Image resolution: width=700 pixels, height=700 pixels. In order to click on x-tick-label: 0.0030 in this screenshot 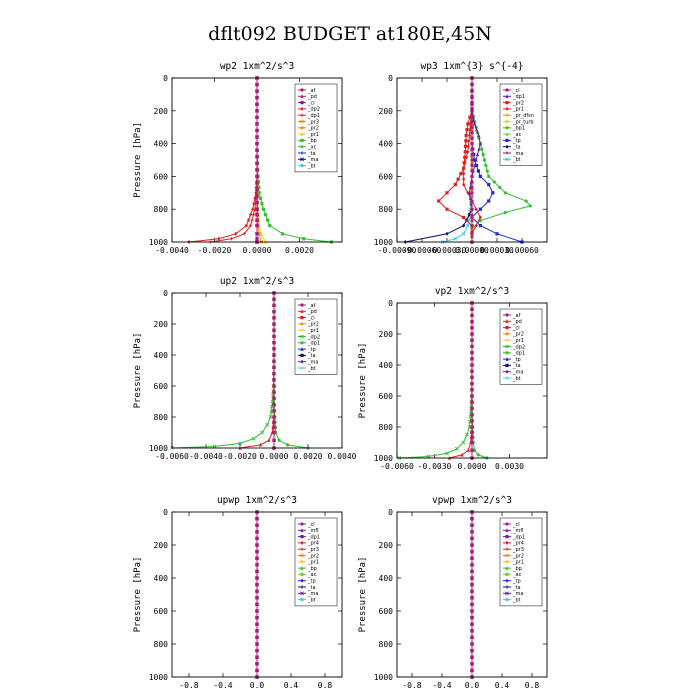, I will do `click(509, 466)`.